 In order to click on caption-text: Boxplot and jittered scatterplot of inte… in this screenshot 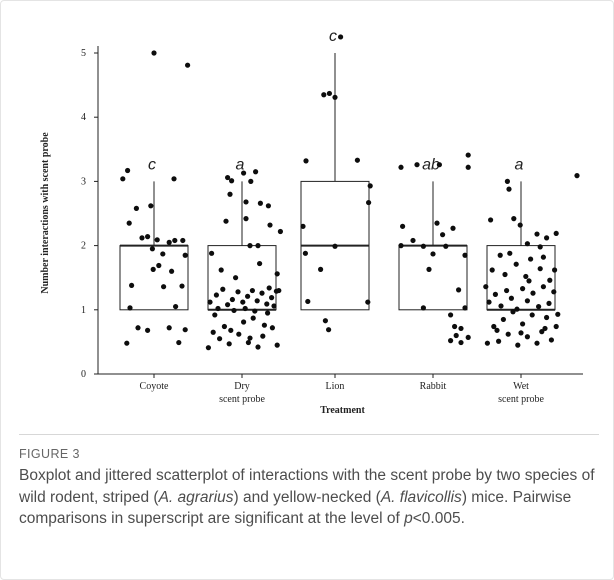, I will do `click(309, 497)`.